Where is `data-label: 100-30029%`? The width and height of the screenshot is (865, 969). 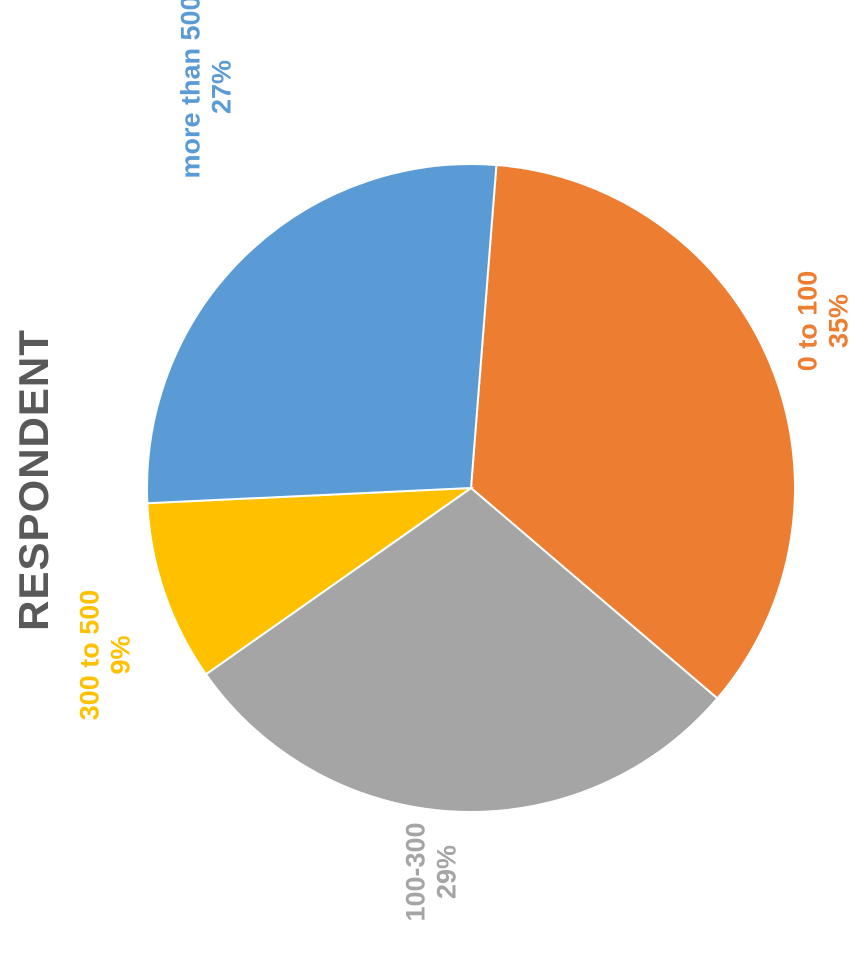 data-label: 100-30029% is located at coordinates (430, 871).